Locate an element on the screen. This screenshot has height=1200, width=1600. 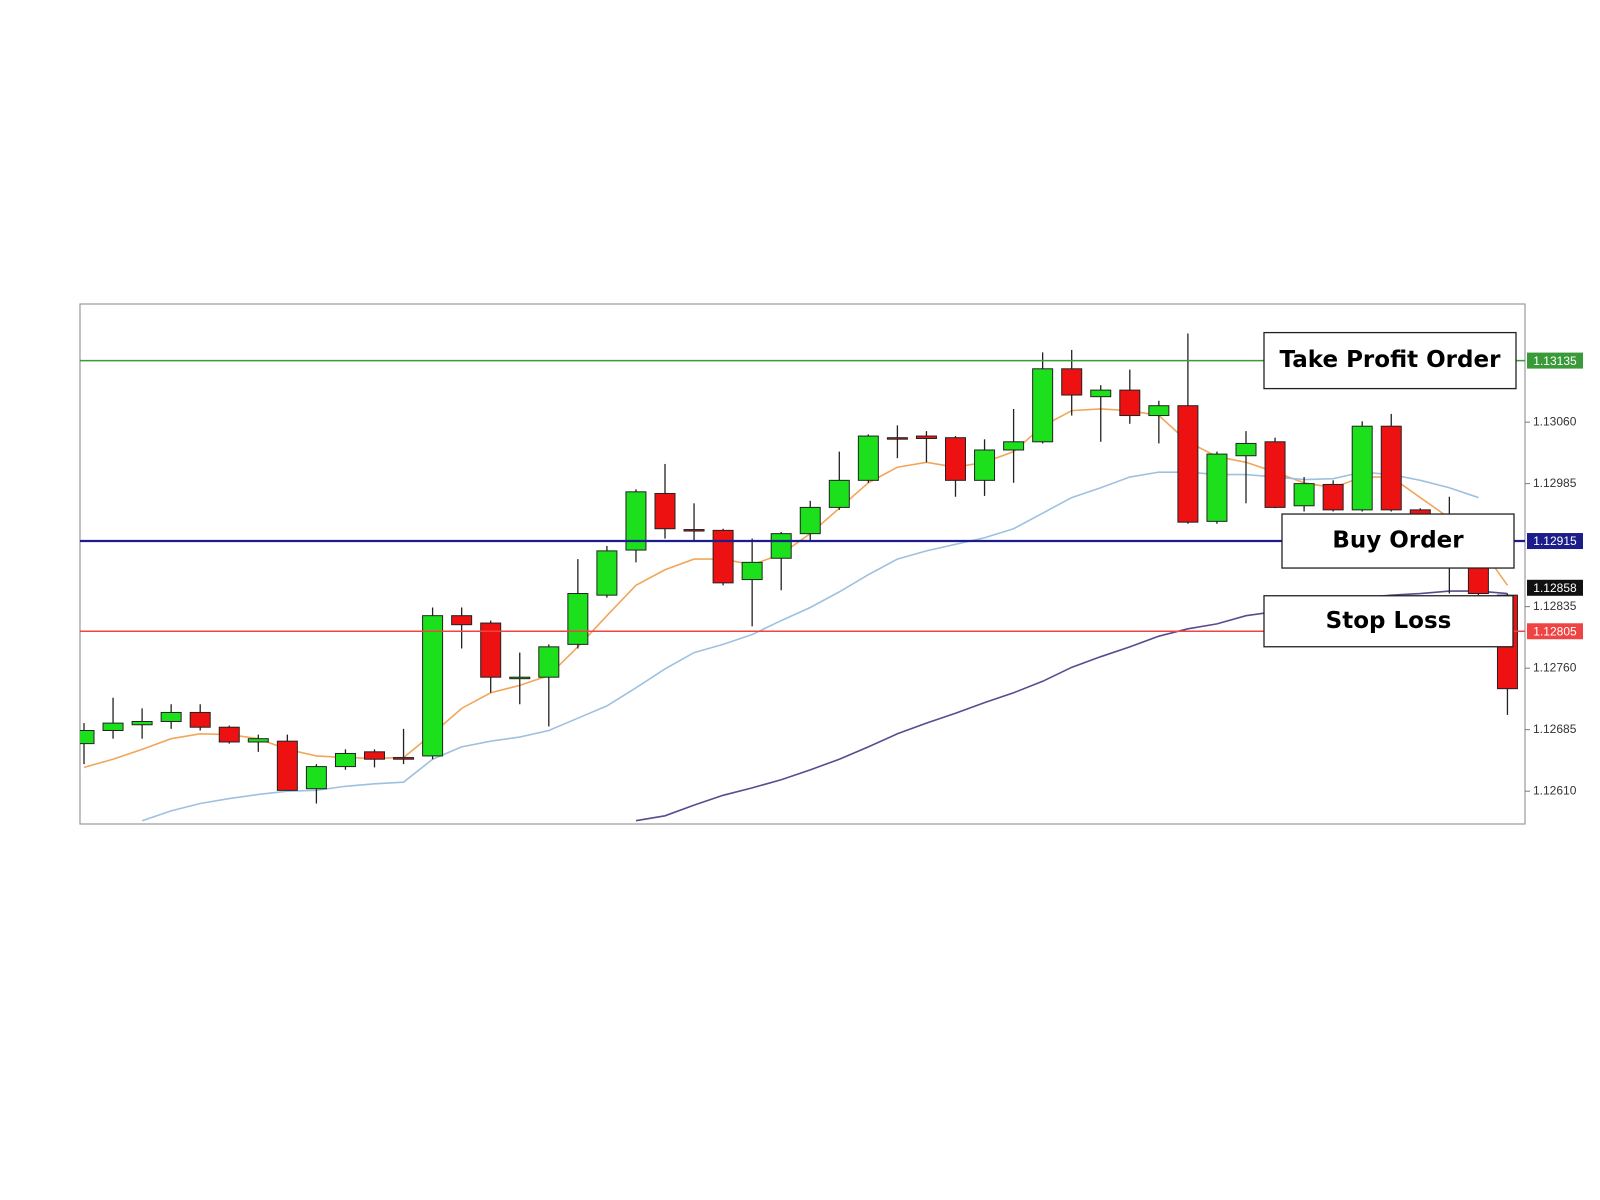
annotation-label: Stop Loss is located at coordinates (1389, 621).